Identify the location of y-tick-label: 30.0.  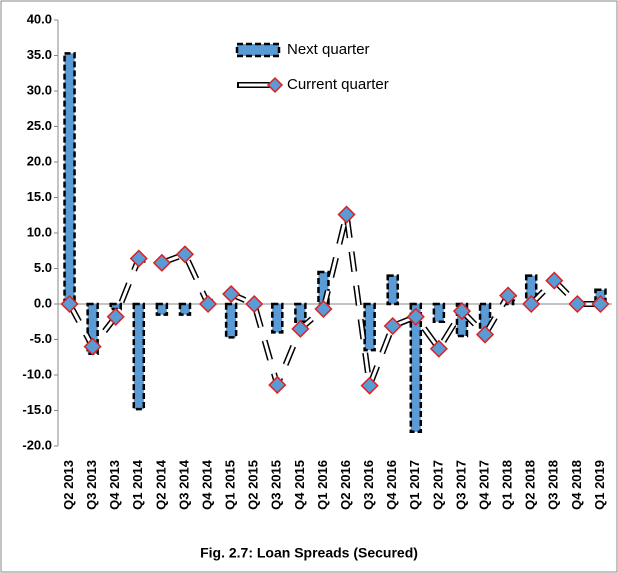
(39, 89).